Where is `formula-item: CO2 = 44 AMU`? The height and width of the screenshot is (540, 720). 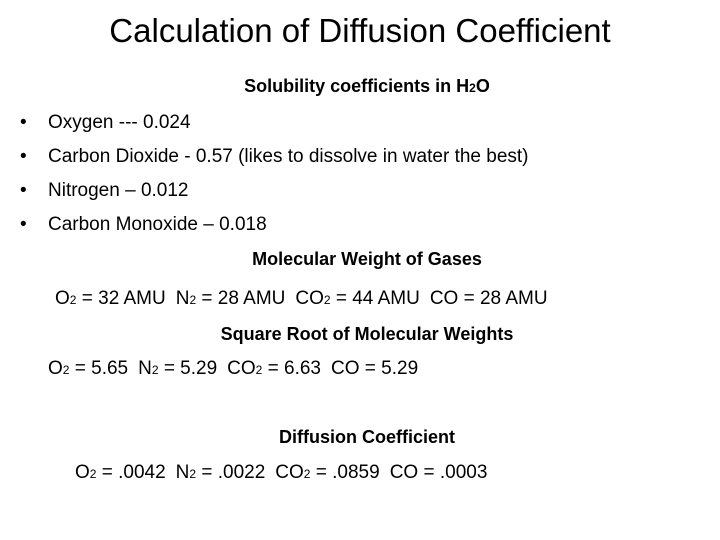 formula-item: CO2 = 44 AMU is located at coordinates (357, 298).